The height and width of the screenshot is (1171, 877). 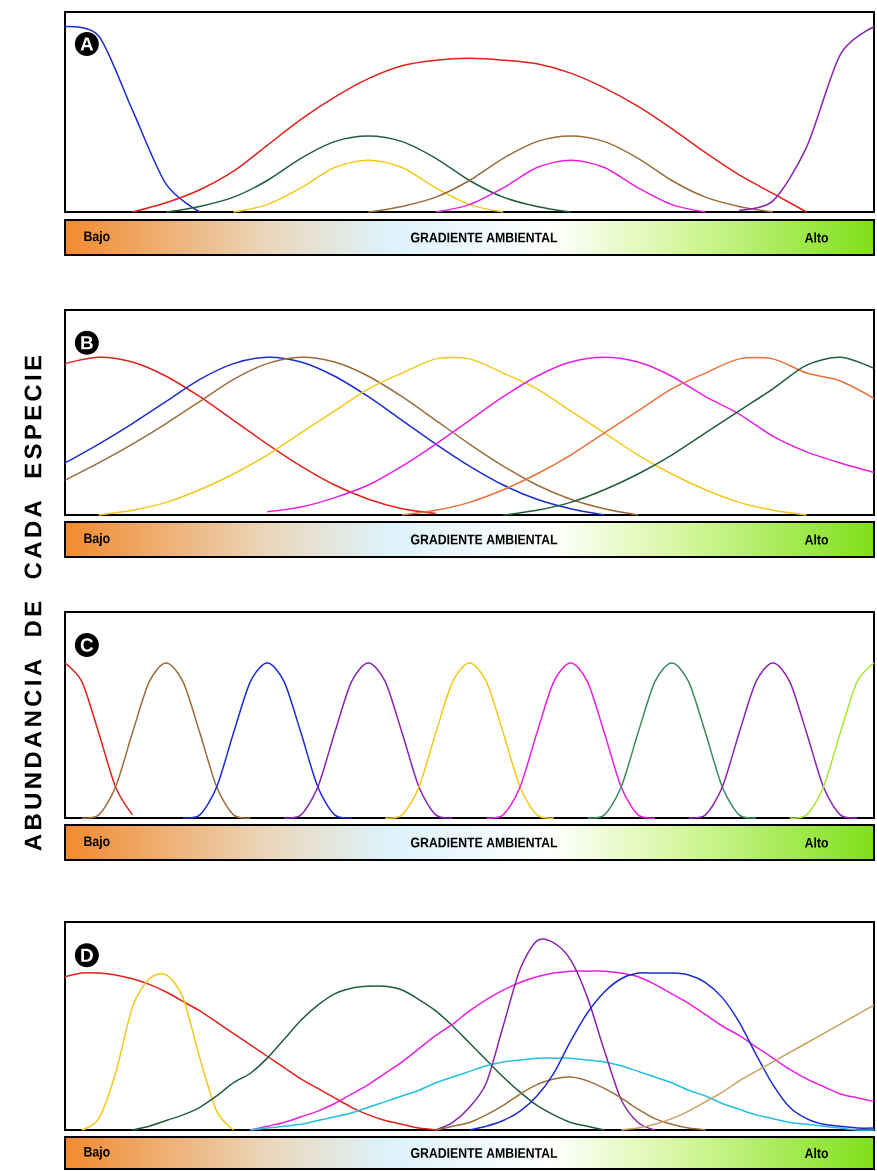 I want to click on chart-title: C, so click(x=87, y=645).